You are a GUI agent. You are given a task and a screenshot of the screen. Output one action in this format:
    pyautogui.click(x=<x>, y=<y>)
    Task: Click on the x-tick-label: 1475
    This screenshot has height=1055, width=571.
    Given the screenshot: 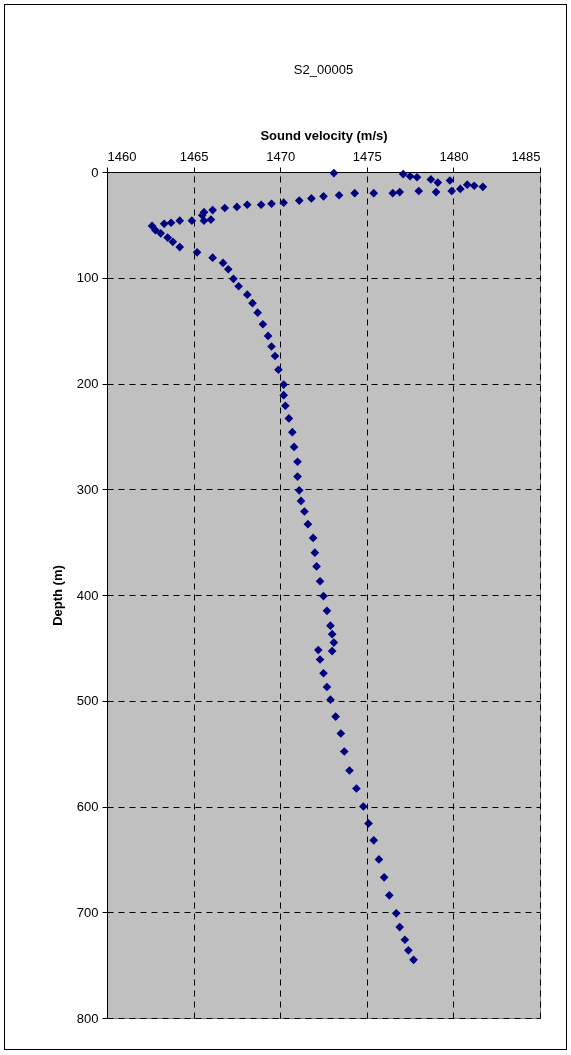 What is the action you would take?
    pyautogui.click(x=367, y=156)
    